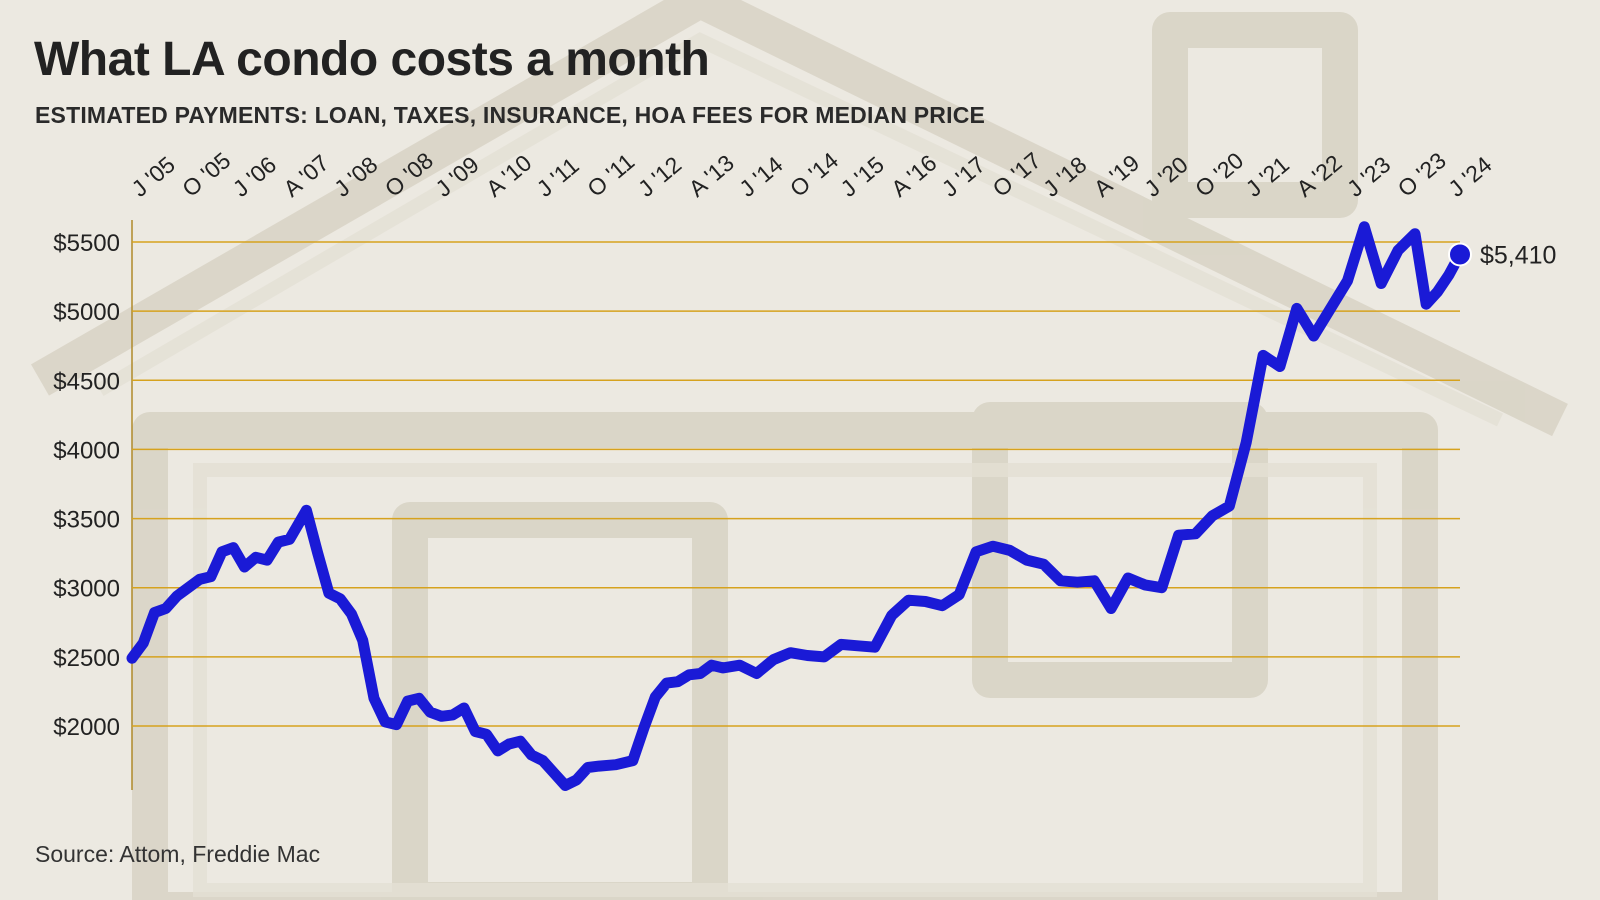  Describe the element at coordinates (761, 176) in the screenshot. I see `x-tick-label: J '14` at that location.